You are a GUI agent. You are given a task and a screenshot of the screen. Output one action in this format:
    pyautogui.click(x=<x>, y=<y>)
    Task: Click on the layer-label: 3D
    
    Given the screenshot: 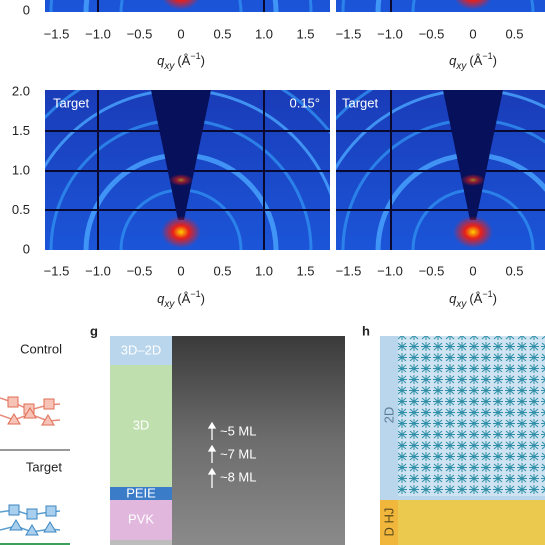 What is the action you would take?
    pyautogui.click(x=141, y=424)
    